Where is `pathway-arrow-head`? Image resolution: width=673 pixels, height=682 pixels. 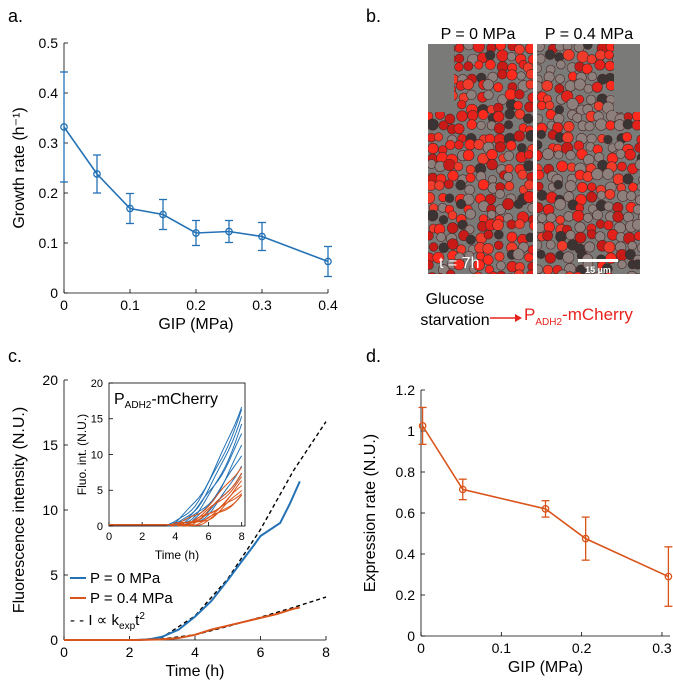
pathway-arrow-head is located at coordinates (518, 318).